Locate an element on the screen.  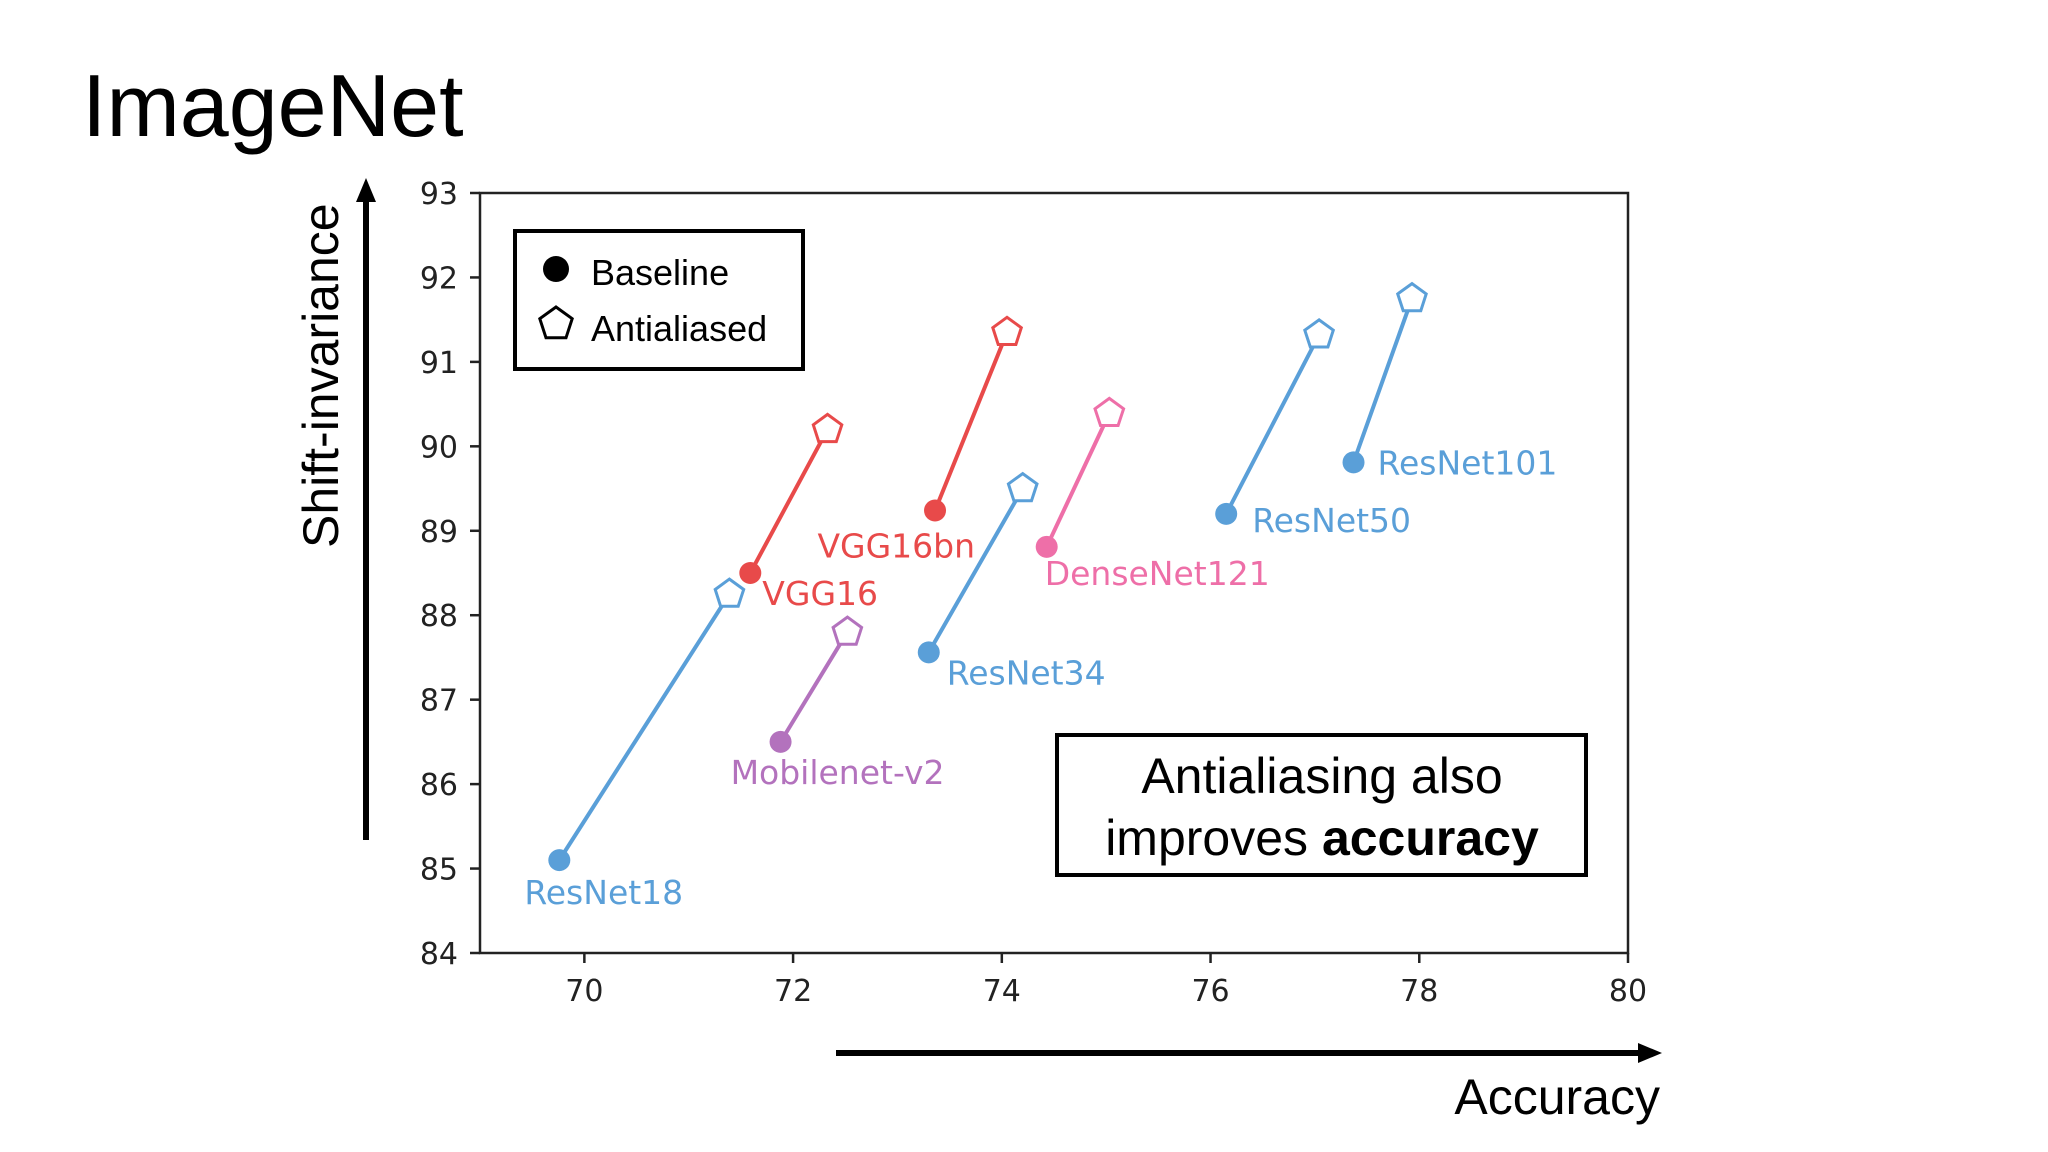
legend-antialiased-marker is located at coordinates (556, 322).